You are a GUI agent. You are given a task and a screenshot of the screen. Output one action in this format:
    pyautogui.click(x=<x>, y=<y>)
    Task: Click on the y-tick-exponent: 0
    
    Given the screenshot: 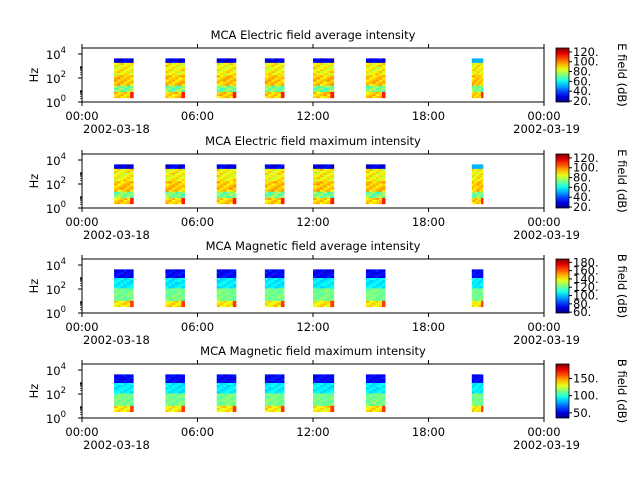 What is the action you would take?
    pyautogui.click(x=63, y=310)
    